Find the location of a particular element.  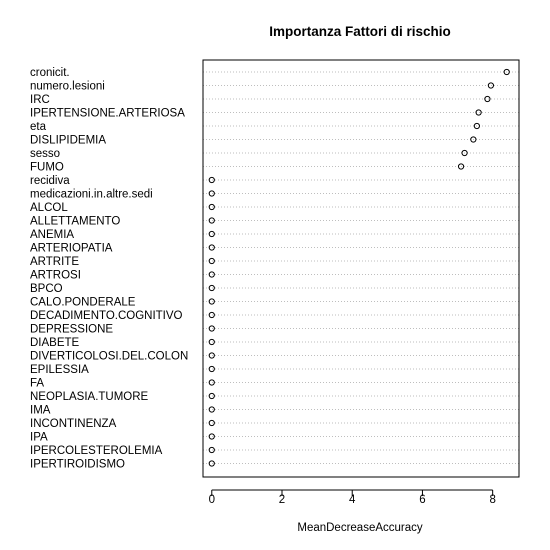

category-label: eta is located at coordinates (38, 127).